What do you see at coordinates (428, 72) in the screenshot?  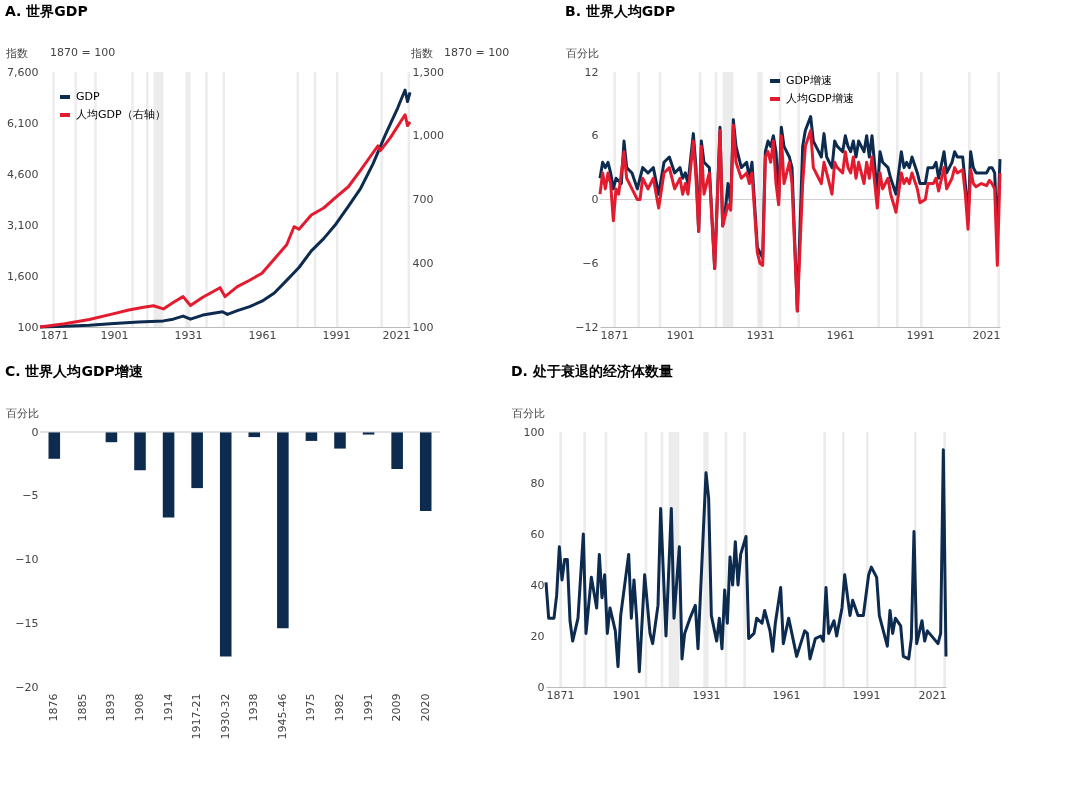 I see `y2-tick-label: 1,300` at bounding box center [428, 72].